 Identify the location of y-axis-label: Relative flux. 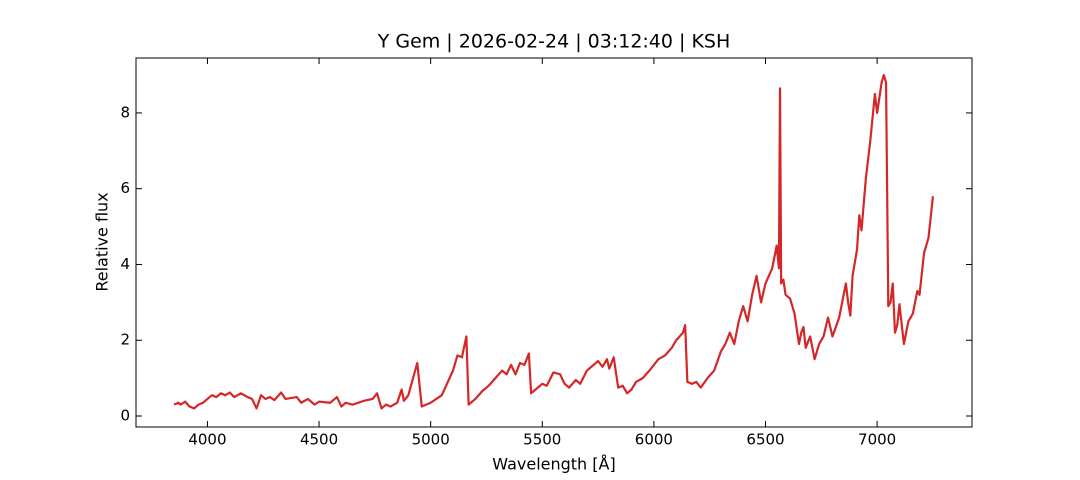
(102, 241).